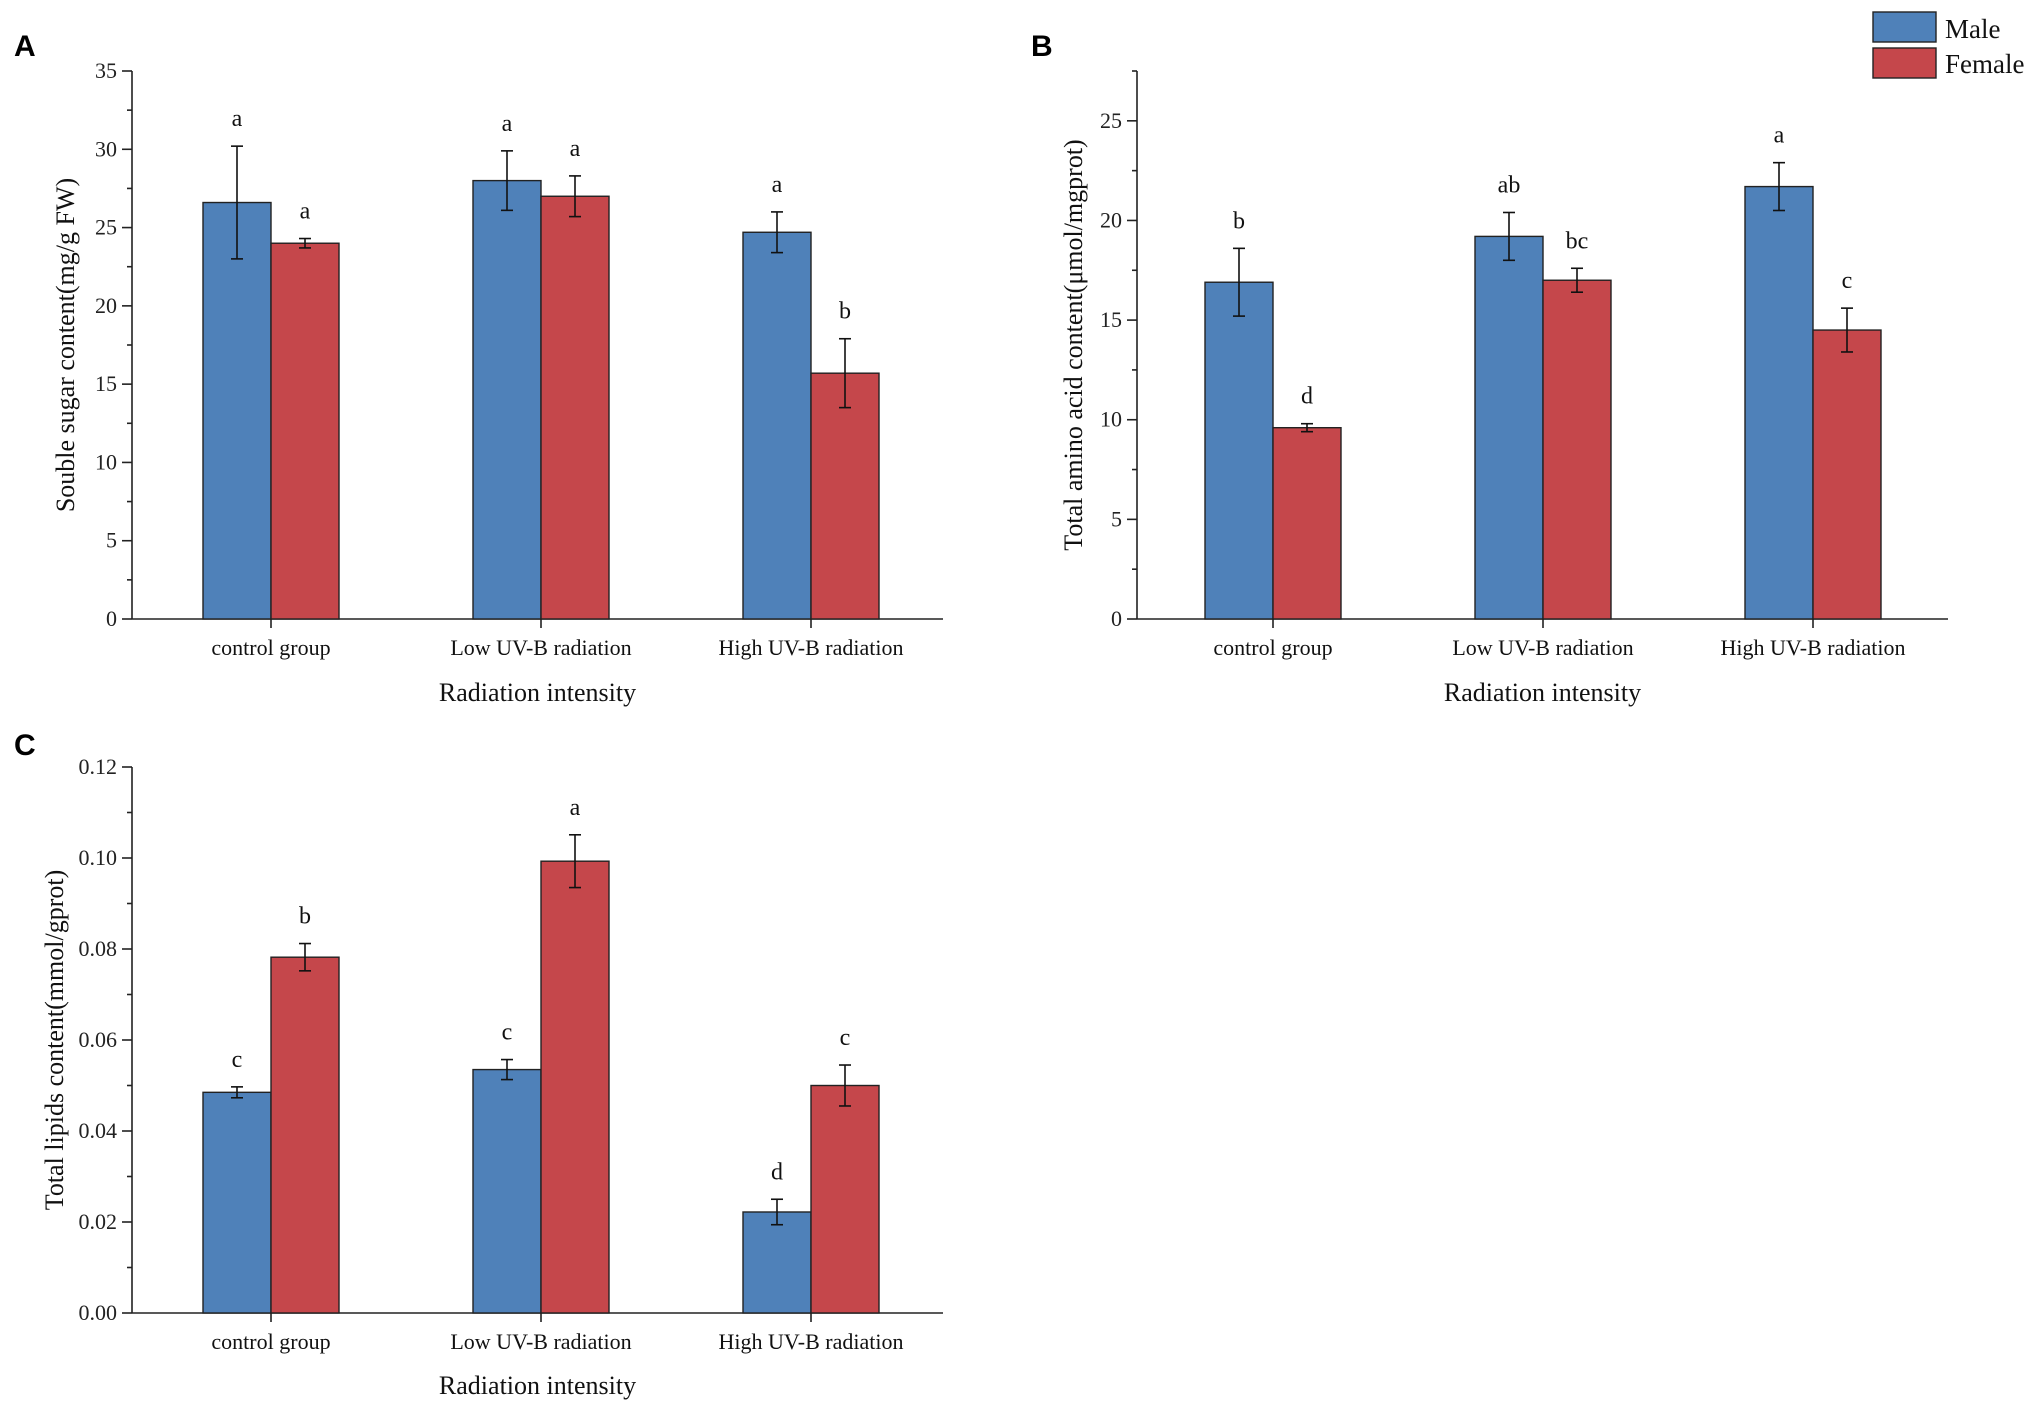  Describe the element at coordinates (1904, 27) in the screenshot. I see `legend-swatch-male` at that location.